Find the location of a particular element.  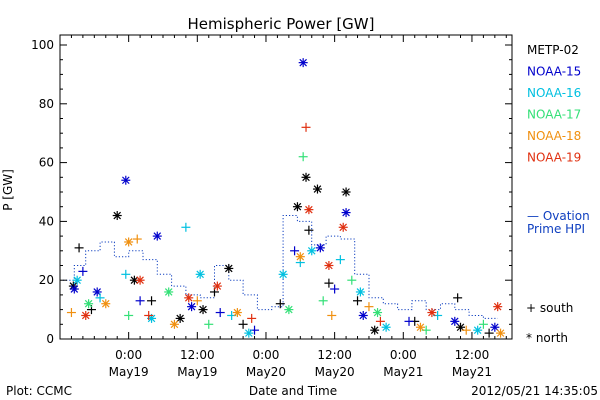

chart-title: Hemispheric Power [GW] is located at coordinates (281, 24).